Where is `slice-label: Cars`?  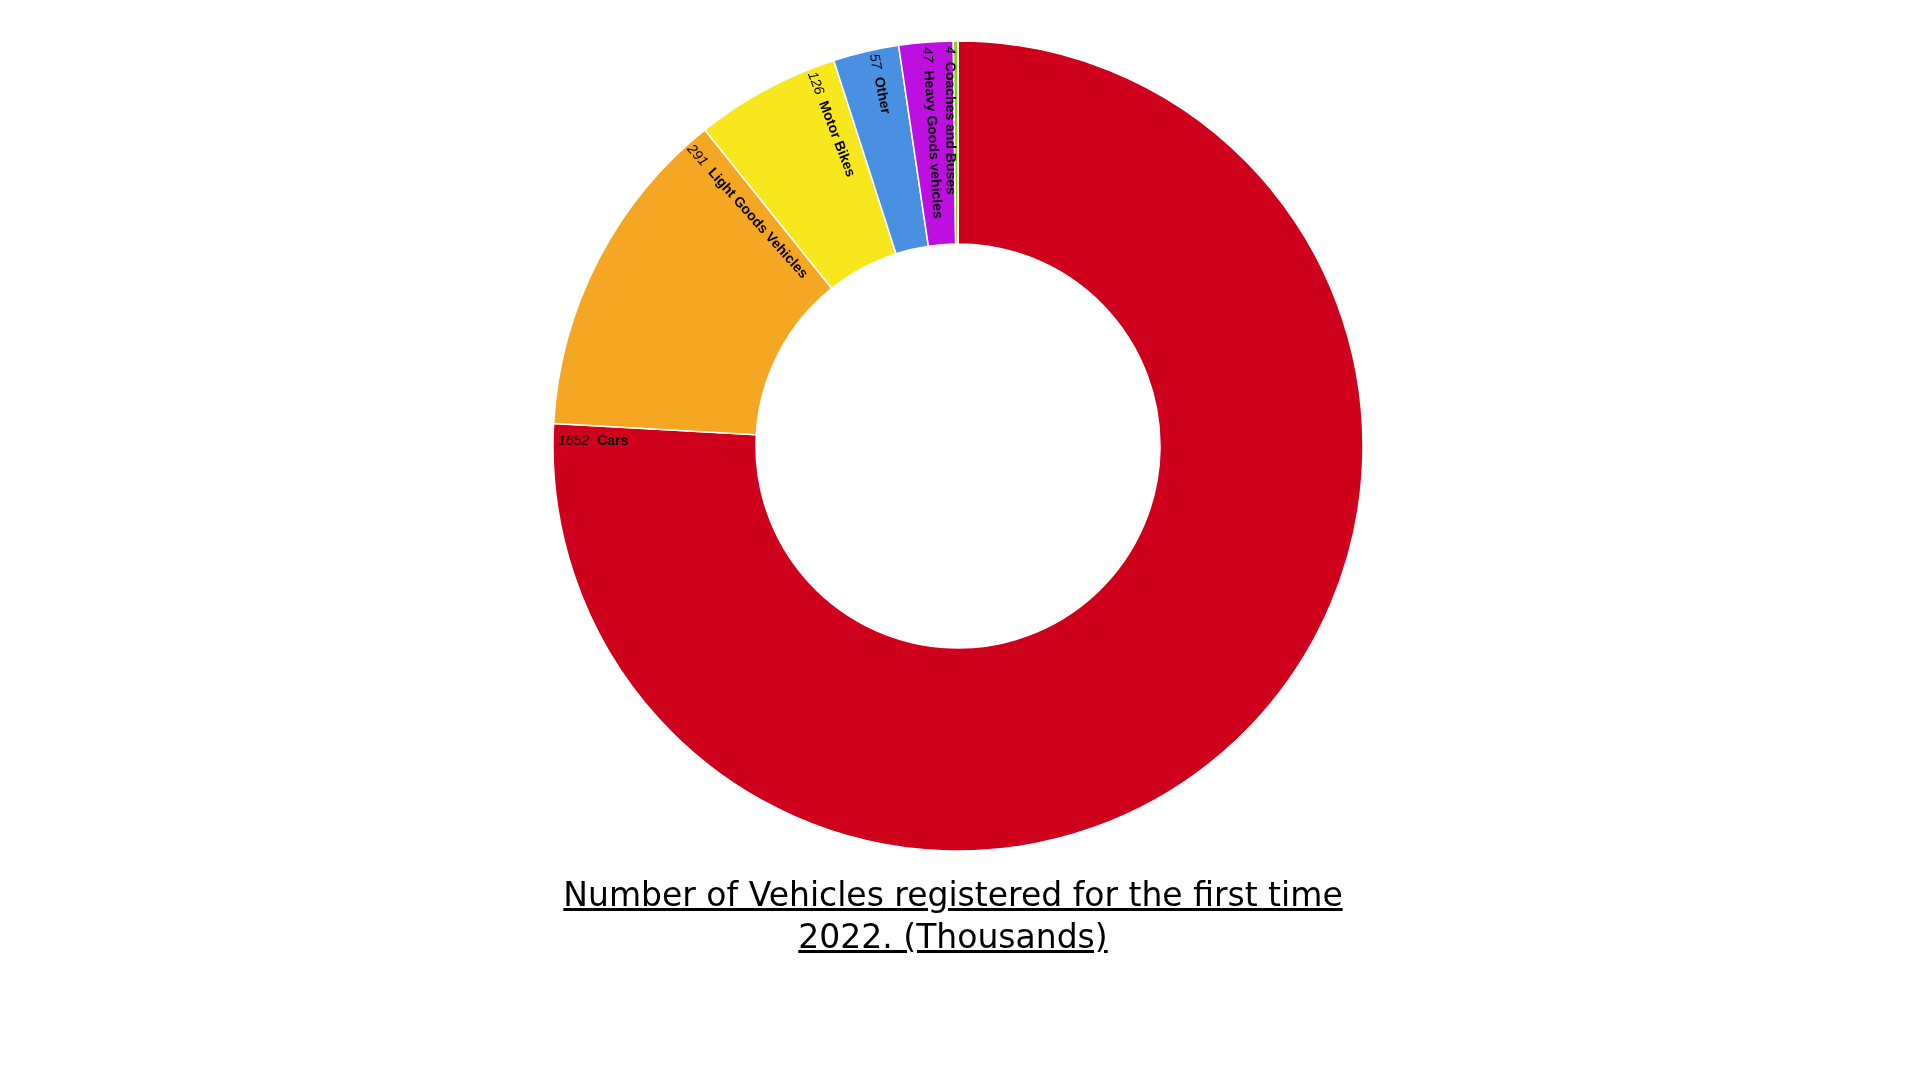
slice-label: Cars is located at coordinates (613, 439).